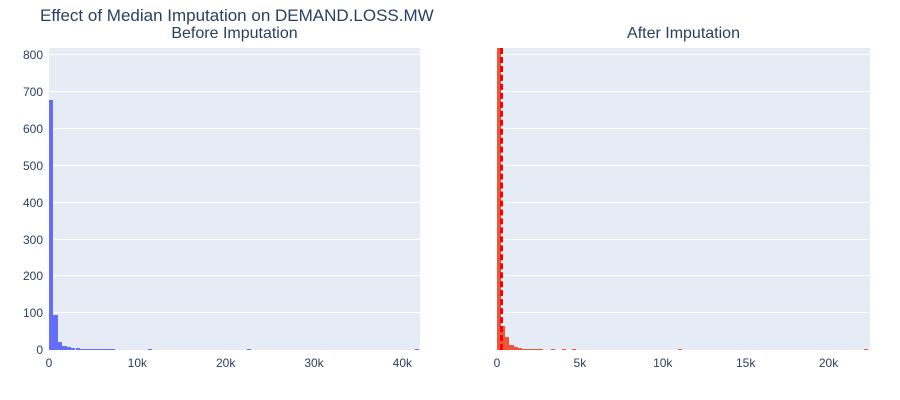 This screenshot has height=400, width=900. What do you see at coordinates (32, 165) in the screenshot?
I see `y-axis-tick-label: 500` at bounding box center [32, 165].